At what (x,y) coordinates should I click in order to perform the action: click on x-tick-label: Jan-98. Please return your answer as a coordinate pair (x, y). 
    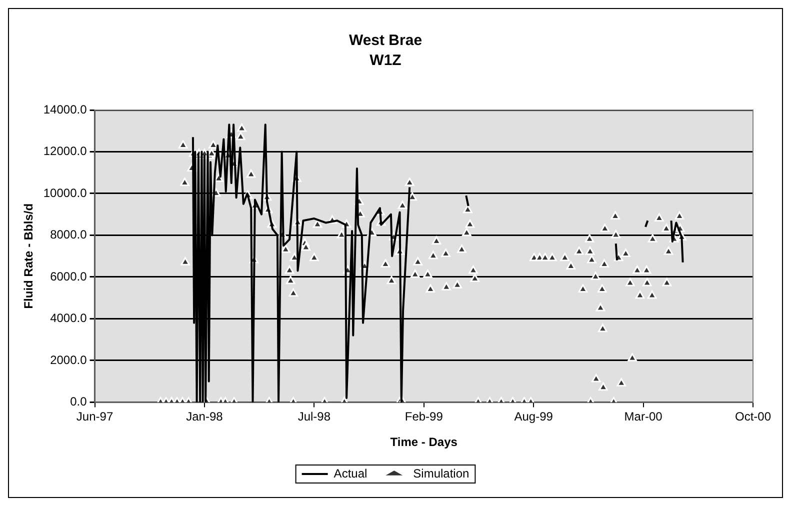
    Looking at the image, I should click on (205, 417).